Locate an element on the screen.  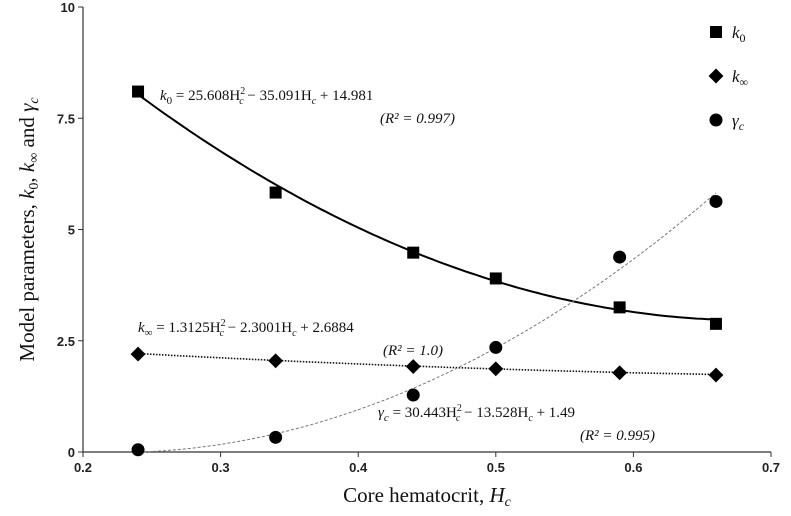
legend-label-gamma-c: γc is located at coordinates (738, 122).